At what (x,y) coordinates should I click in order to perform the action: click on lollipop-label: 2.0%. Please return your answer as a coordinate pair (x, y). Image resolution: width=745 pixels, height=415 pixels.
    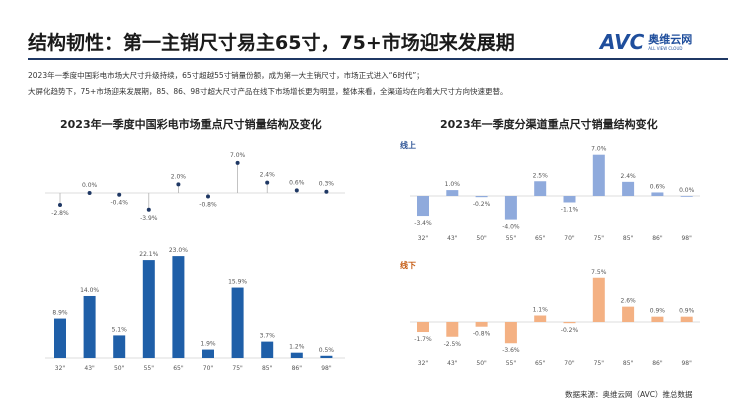
    Looking at the image, I should click on (179, 176).